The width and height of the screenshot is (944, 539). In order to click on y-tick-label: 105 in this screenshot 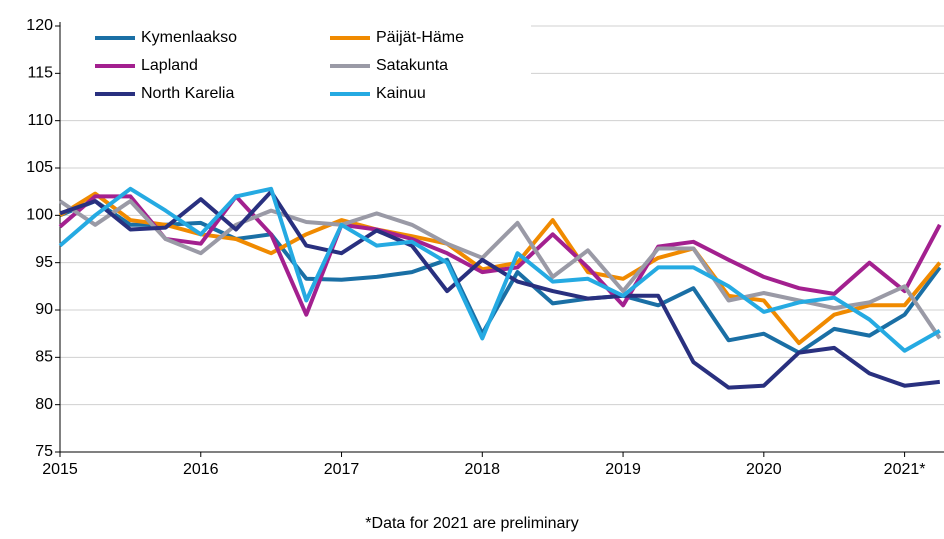, I will do `click(39, 167)`.